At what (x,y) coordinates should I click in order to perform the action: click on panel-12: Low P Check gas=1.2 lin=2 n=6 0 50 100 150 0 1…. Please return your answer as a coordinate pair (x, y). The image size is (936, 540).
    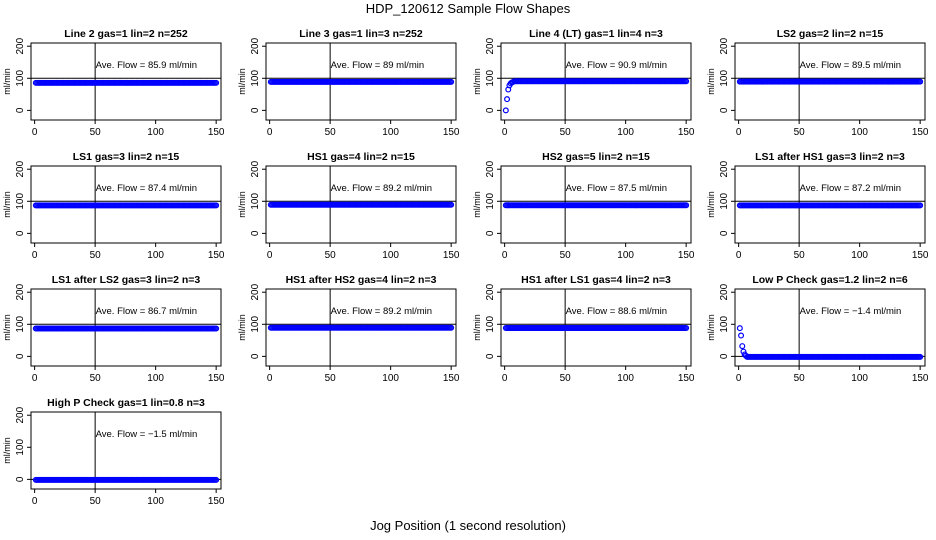
    Looking at the image, I should click on (817, 329).